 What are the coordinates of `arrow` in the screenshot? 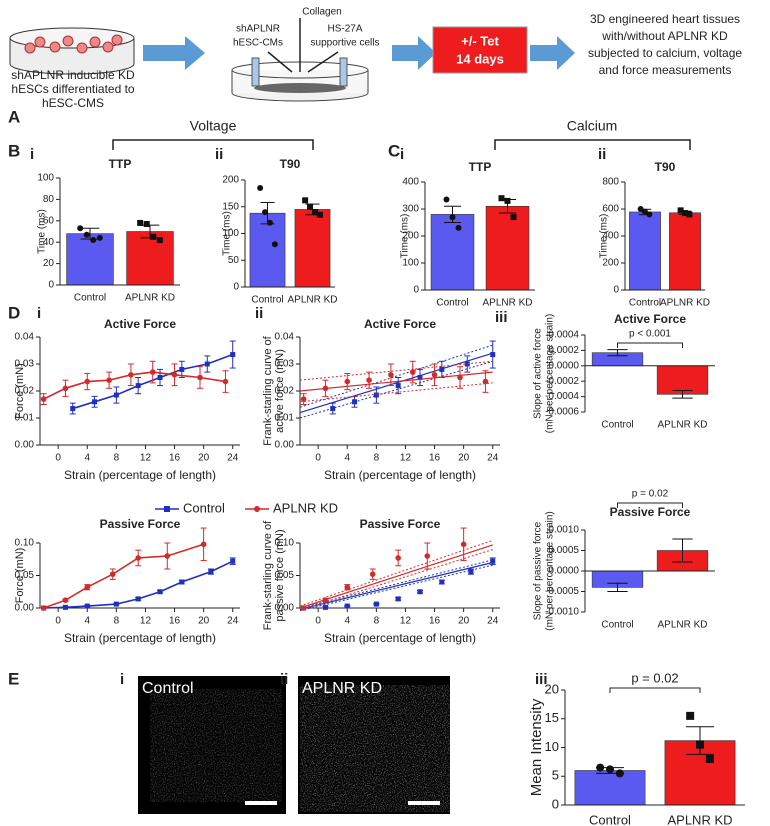 It's located at (174, 53).